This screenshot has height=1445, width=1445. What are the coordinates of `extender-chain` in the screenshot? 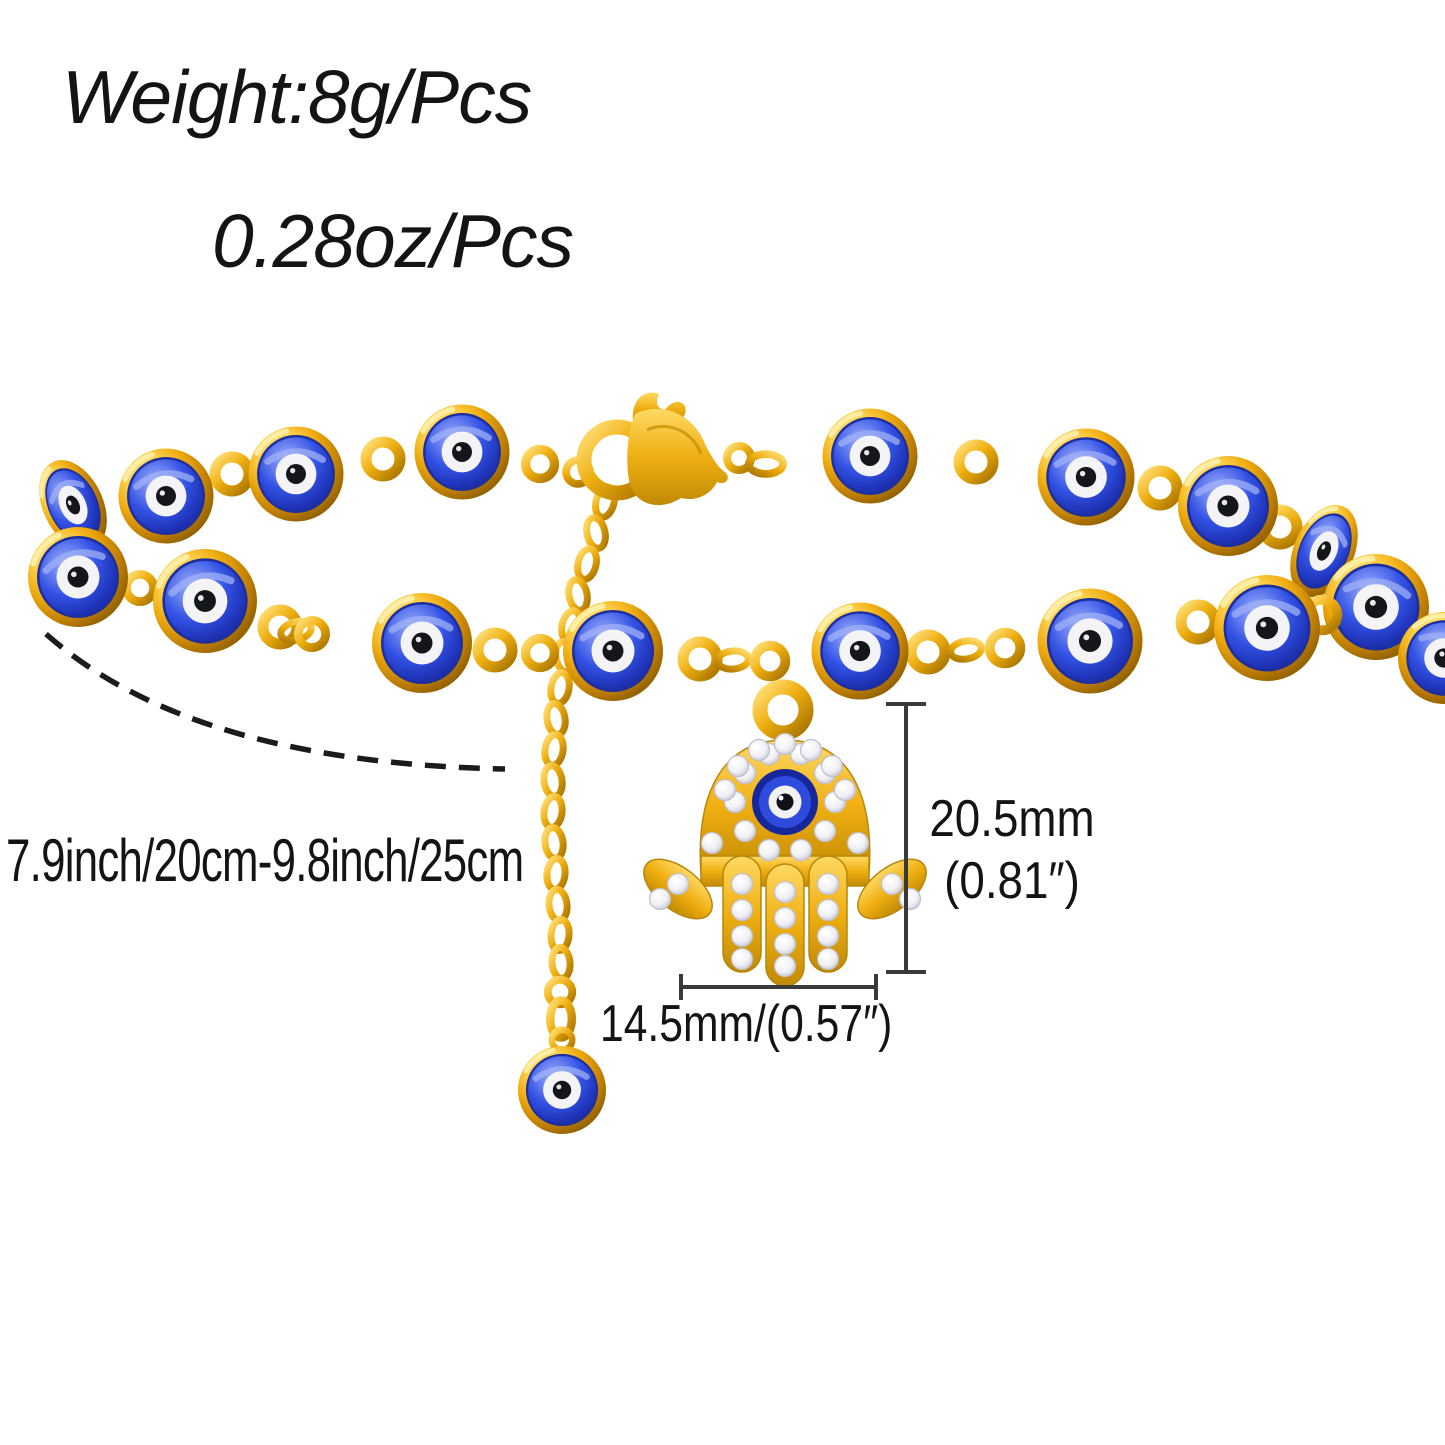 It's located at (580, 767).